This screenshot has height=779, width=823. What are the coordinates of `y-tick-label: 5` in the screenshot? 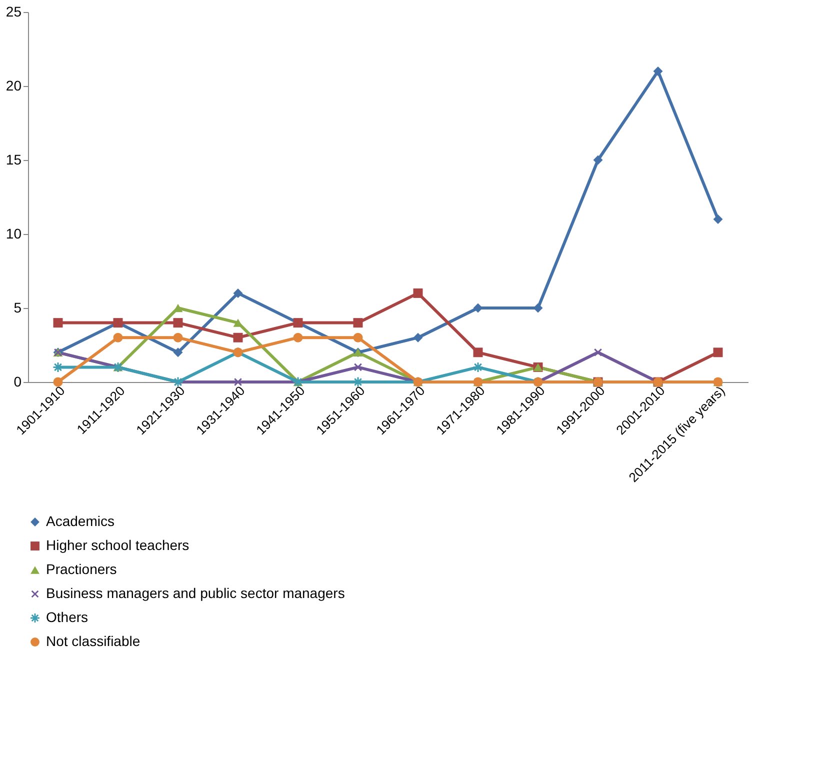 It's located at (18, 308).